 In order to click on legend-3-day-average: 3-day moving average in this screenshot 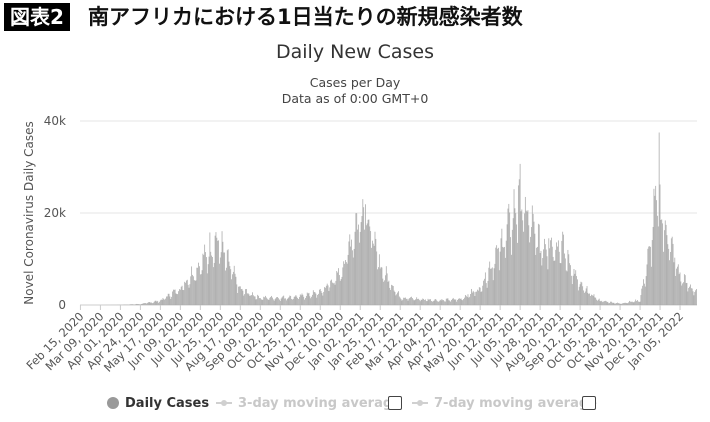, I will do `click(308, 404)`.